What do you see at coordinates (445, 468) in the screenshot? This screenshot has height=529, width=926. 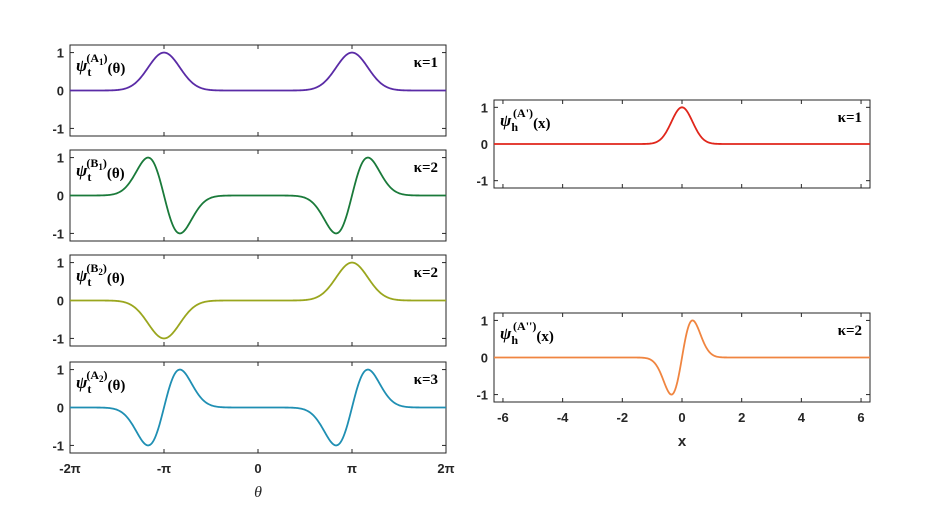 I see `x-tick-label: 2π` at bounding box center [445, 468].